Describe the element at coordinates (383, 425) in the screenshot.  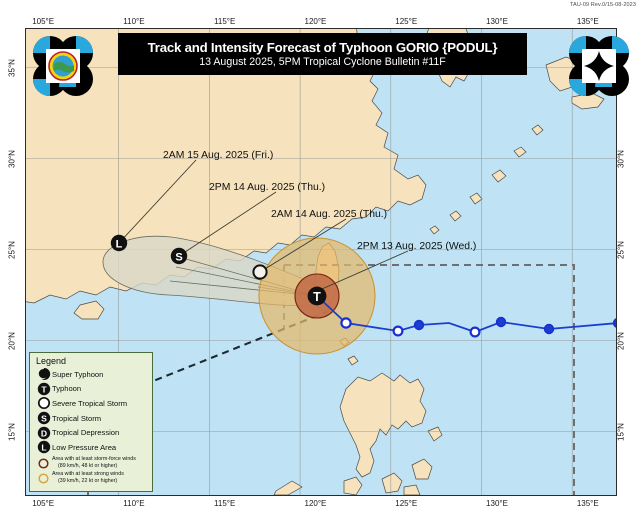
I see `luzon-island` at that location.